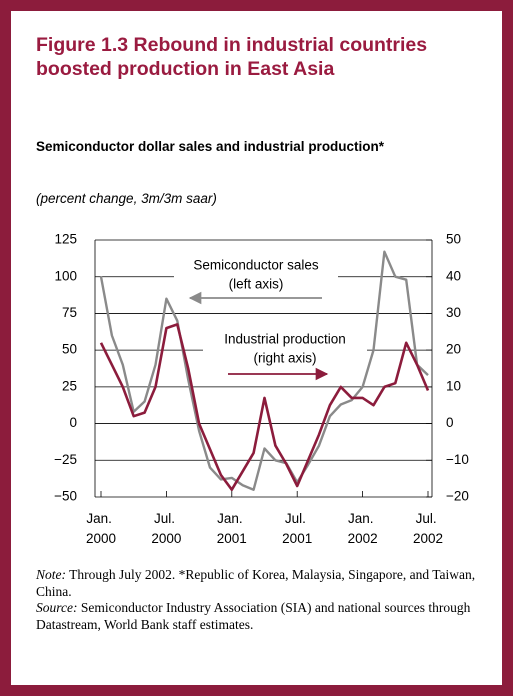  Describe the element at coordinates (457, 459) in the screenshot. I see `y2-tick-label: −10` at that location.